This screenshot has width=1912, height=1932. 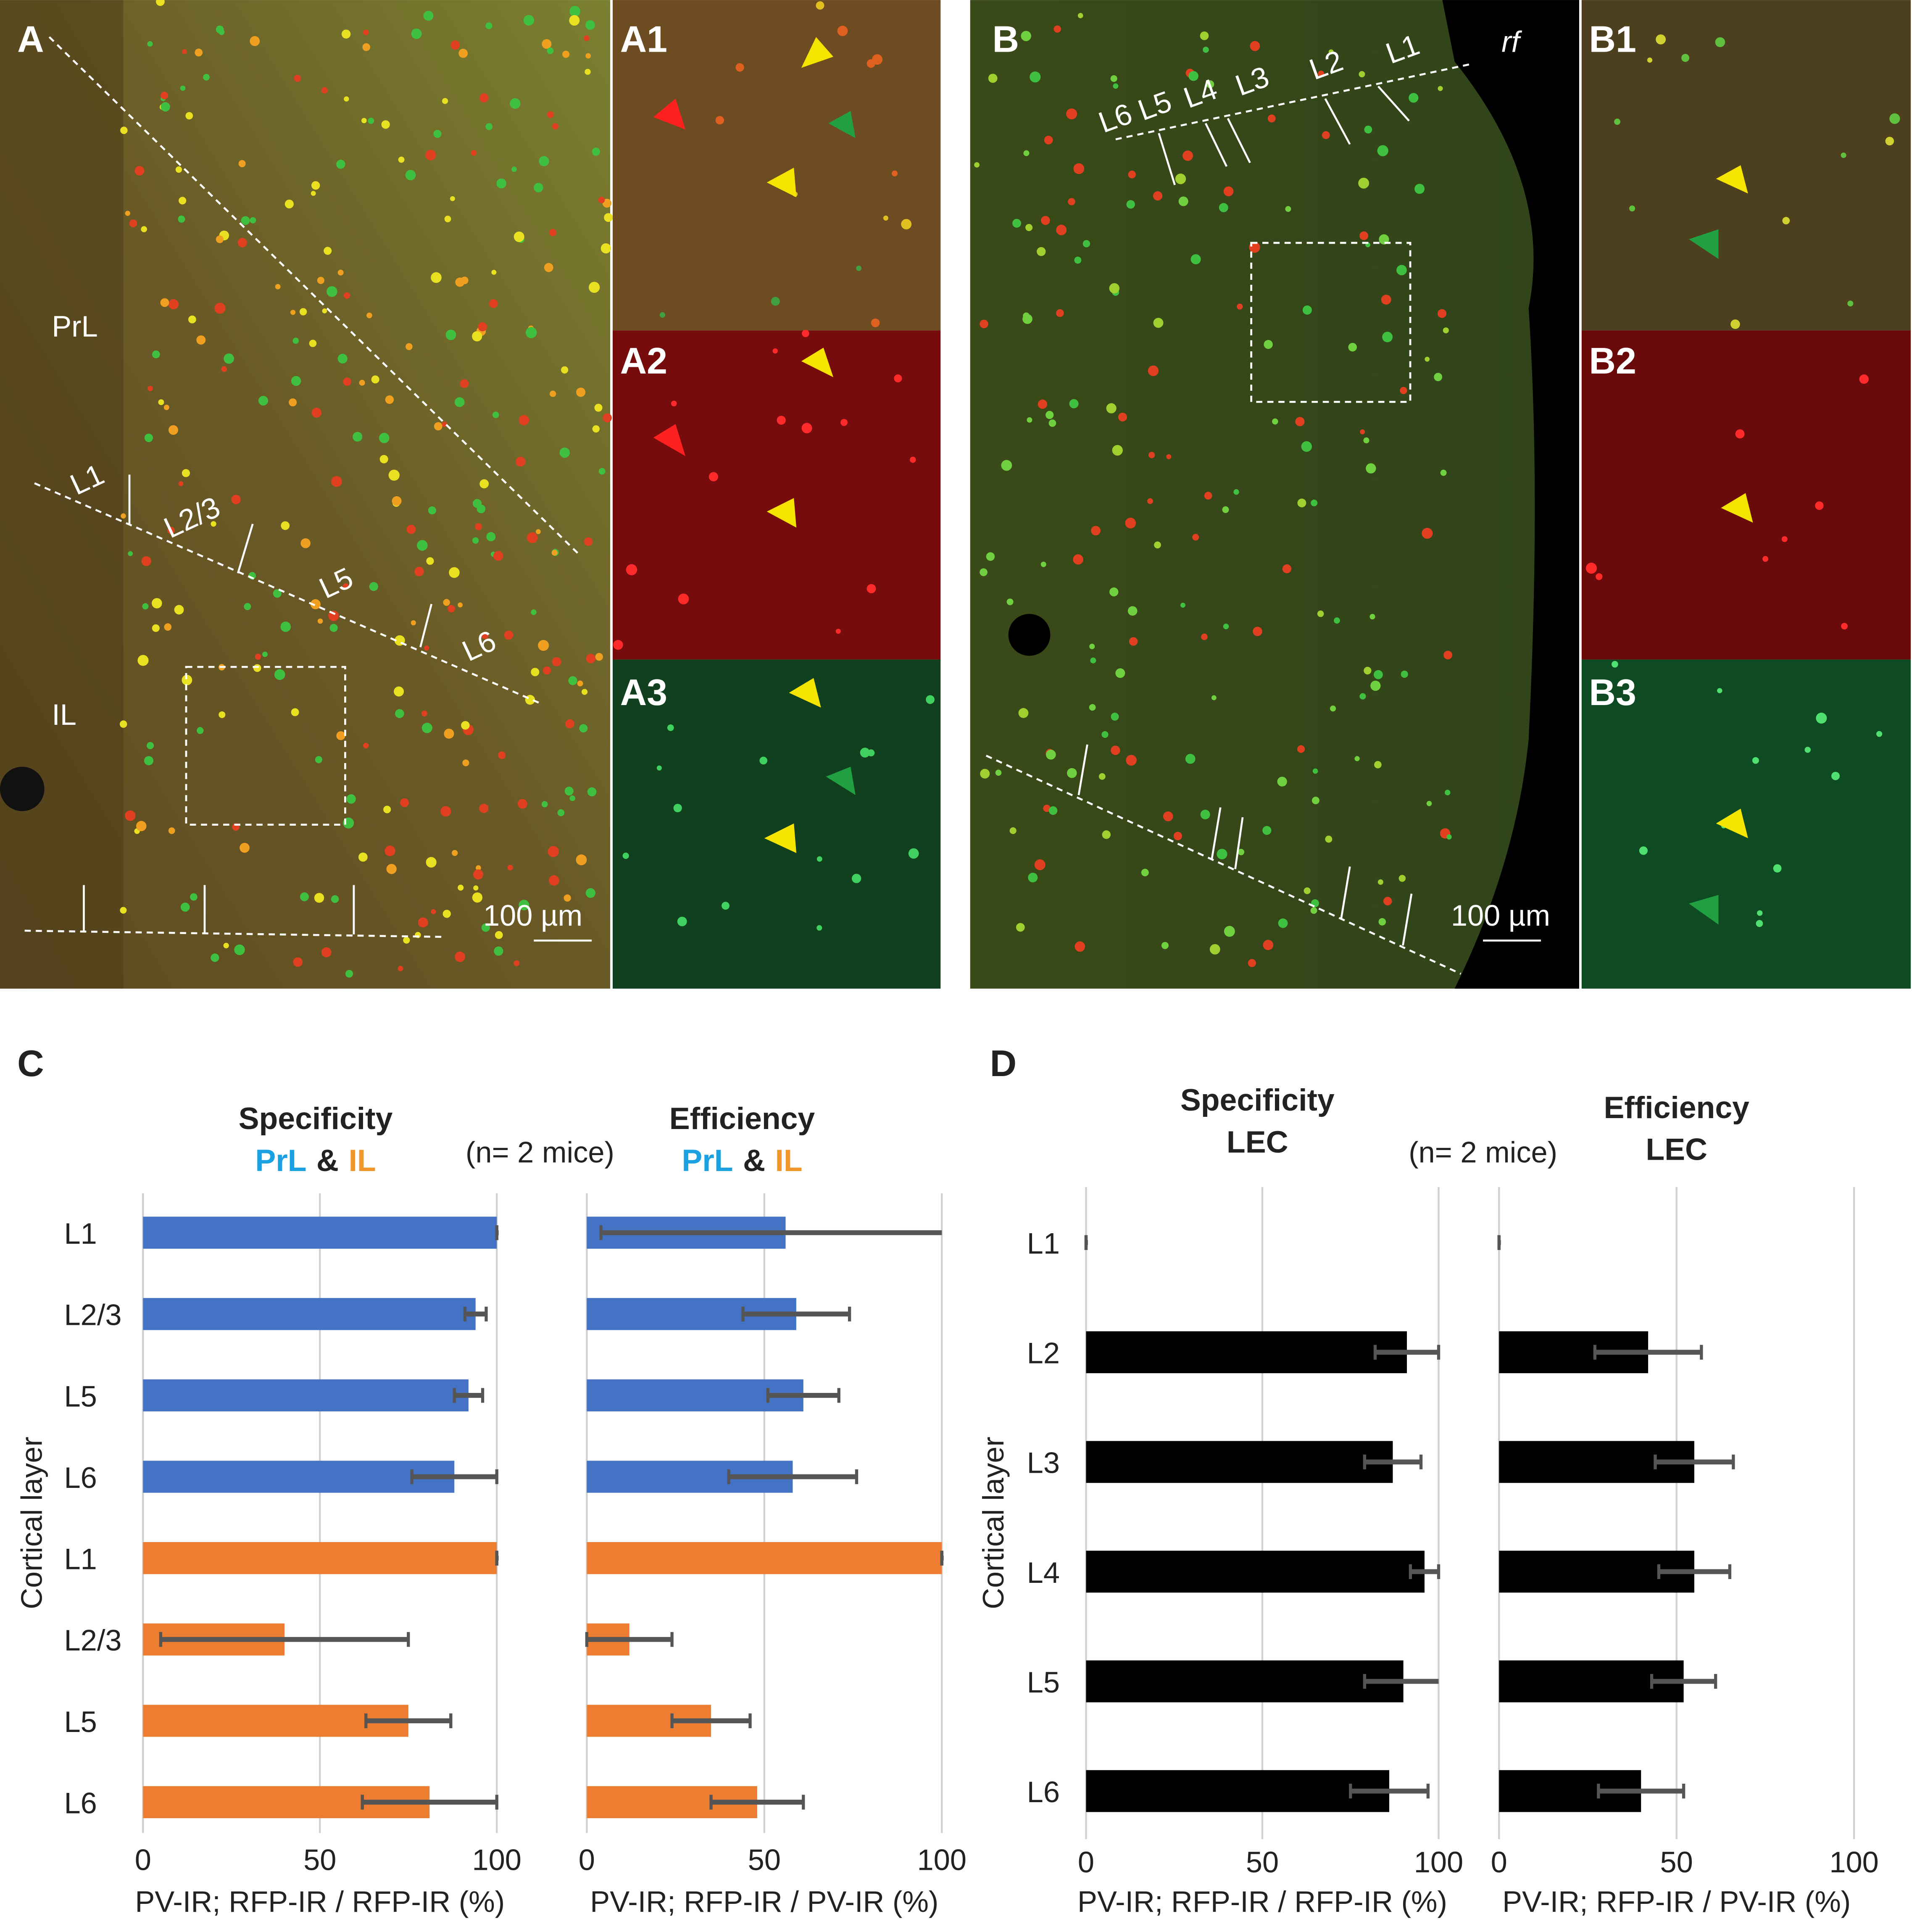 I want to click on panel-label: A3, so click(x=643, y=692).